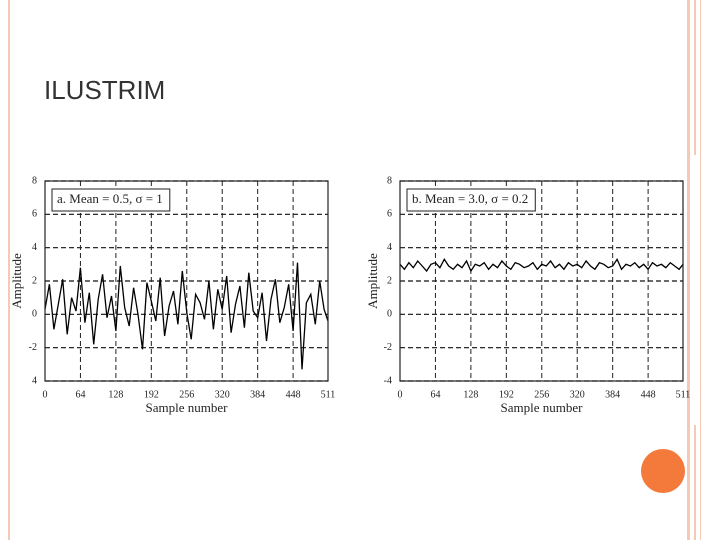  Describe the element at coordinates (388, 380) in the screenshot. I see `y-tick-label: -4` at that location.